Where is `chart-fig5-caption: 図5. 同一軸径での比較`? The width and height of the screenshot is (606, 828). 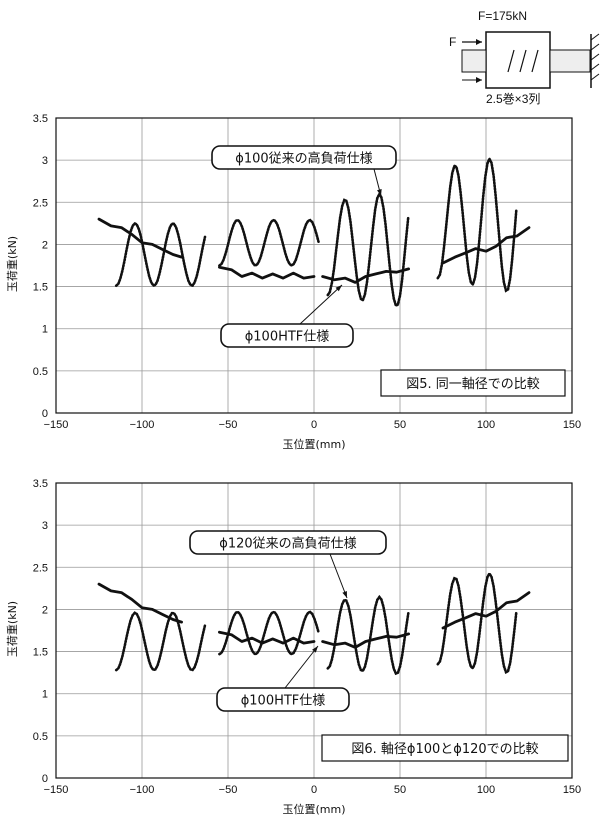 chart-fig5-caption: 図5. 同一軸径での比較 is located at coordinates (473, 384).